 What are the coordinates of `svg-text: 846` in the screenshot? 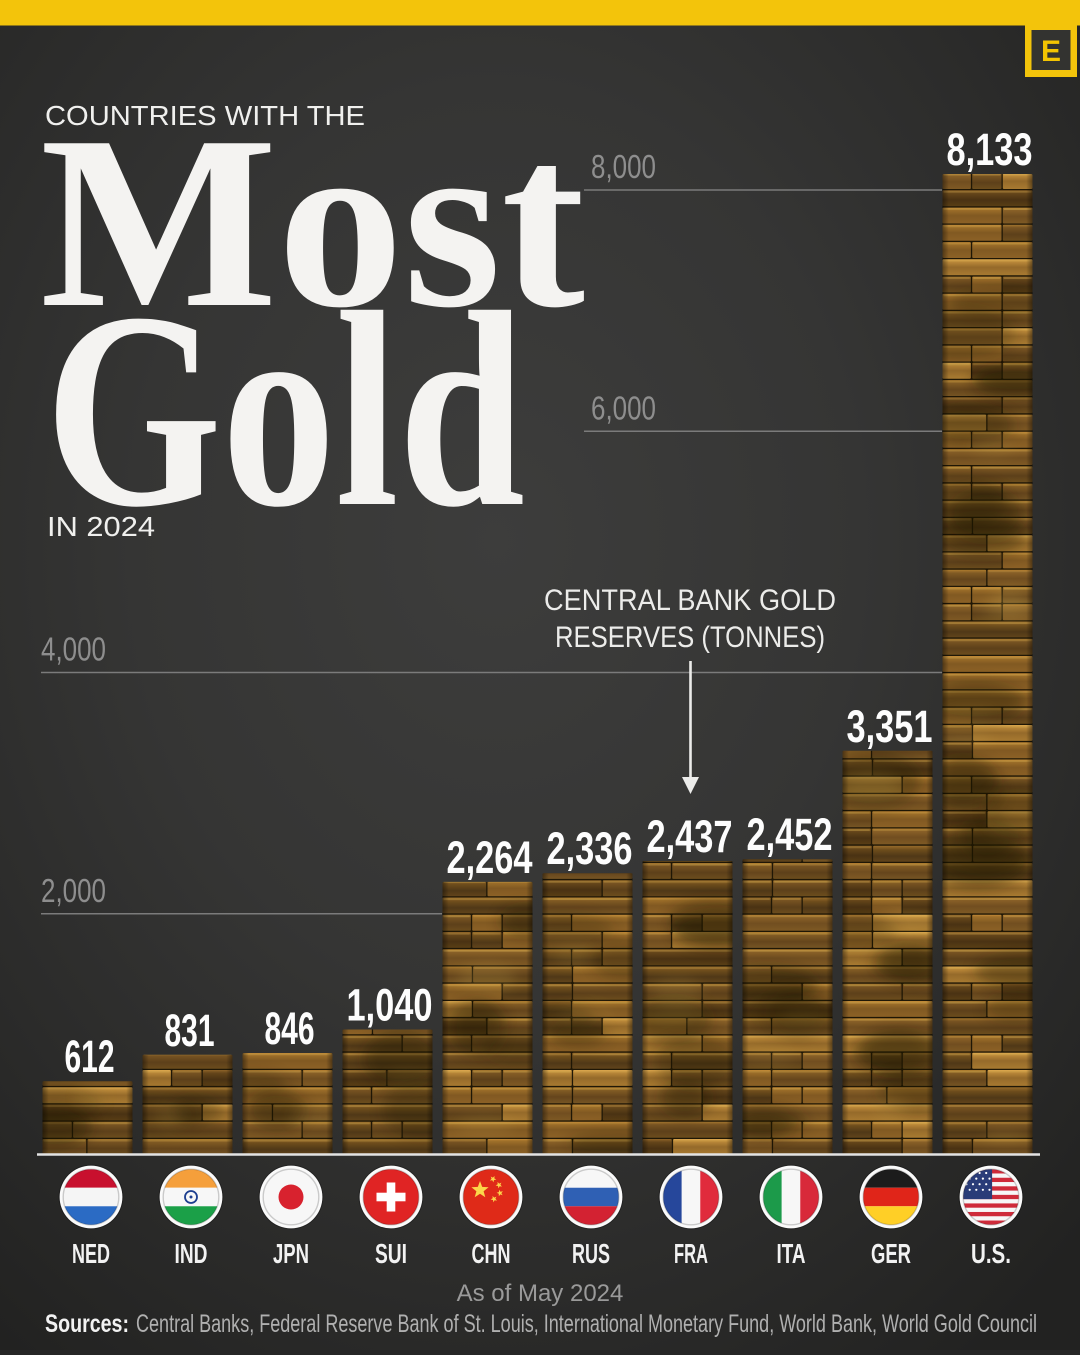 It's located at (290, 1028).